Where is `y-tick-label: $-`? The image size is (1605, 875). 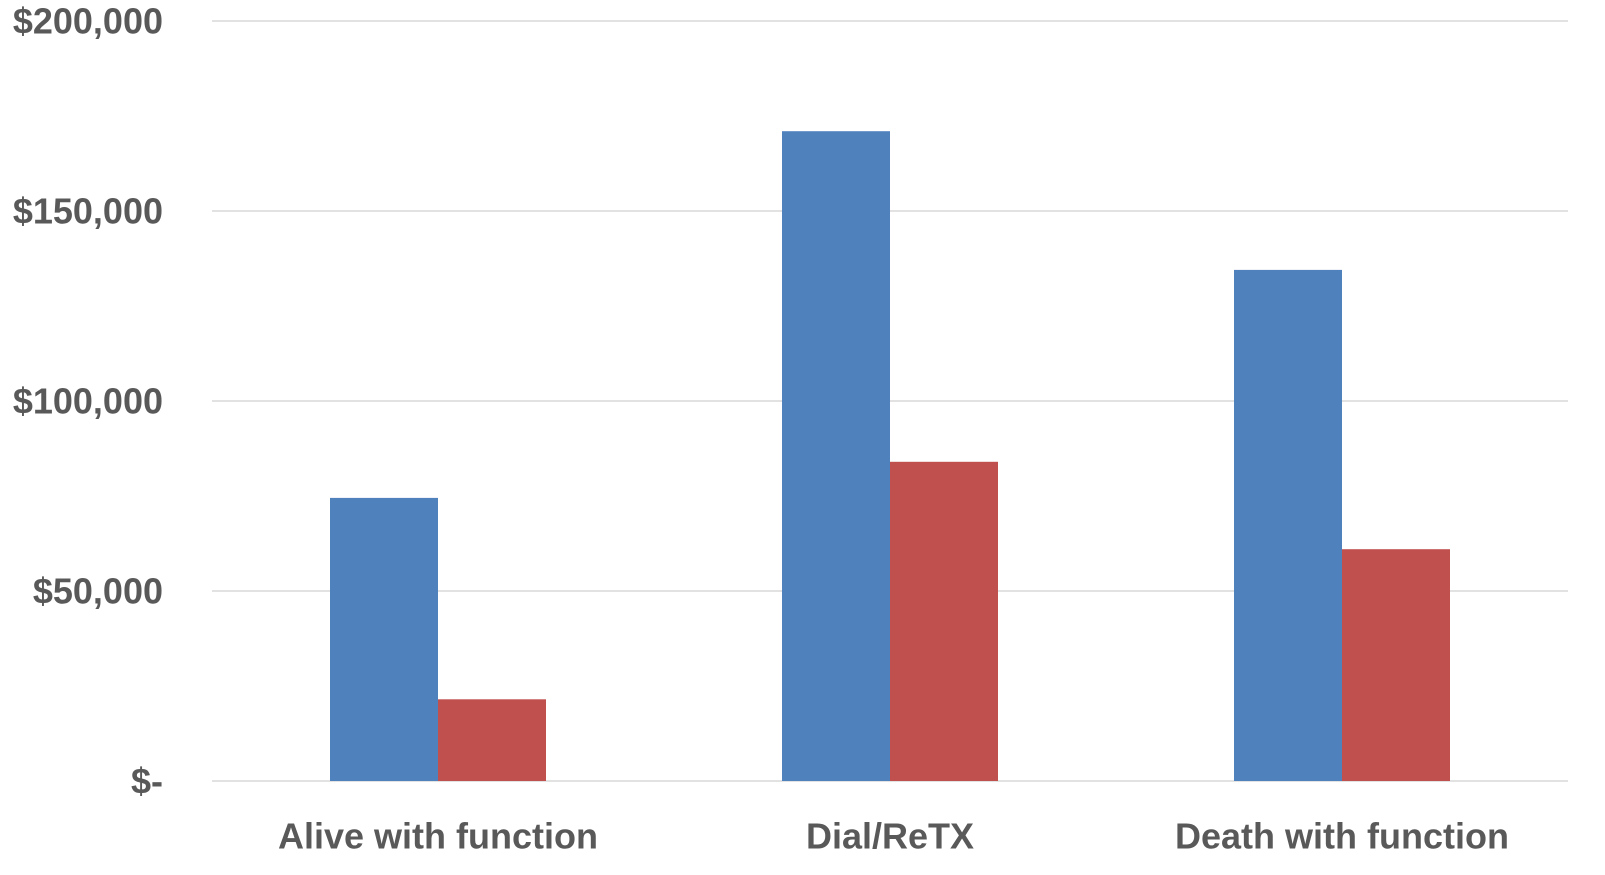 y-tick-label: $- is located at coordinates (147, 781).